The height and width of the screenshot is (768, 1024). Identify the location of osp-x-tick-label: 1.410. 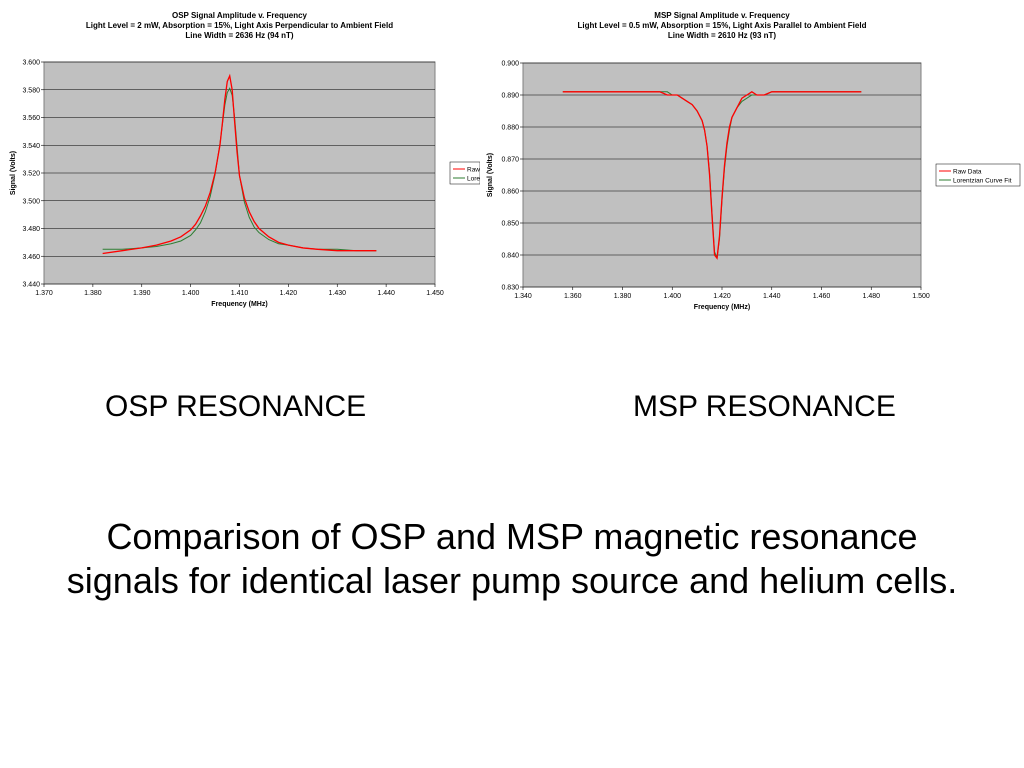
(240, 293).